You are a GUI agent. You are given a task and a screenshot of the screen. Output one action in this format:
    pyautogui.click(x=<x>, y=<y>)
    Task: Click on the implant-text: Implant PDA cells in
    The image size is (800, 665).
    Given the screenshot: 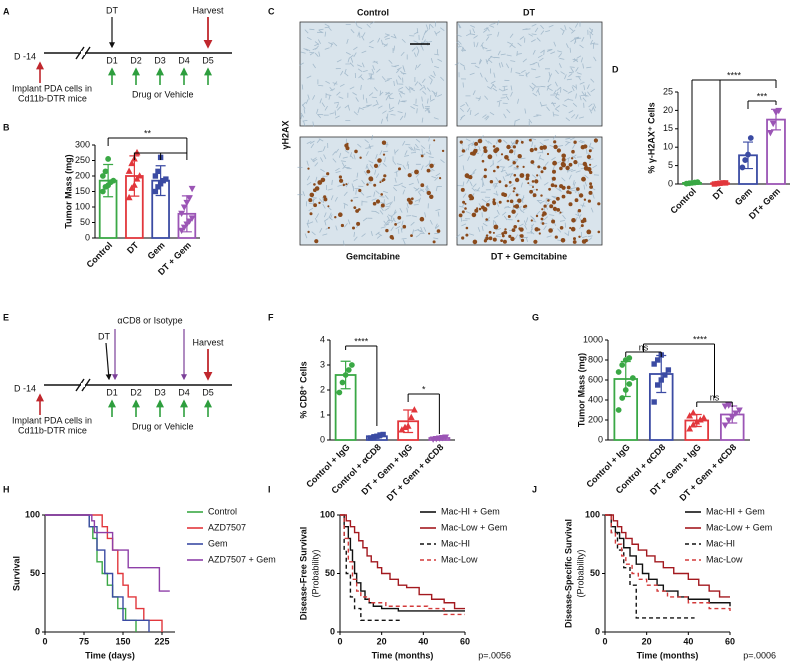 What is the action you would take?
    pyautogui.click(x=52, y=420)
    